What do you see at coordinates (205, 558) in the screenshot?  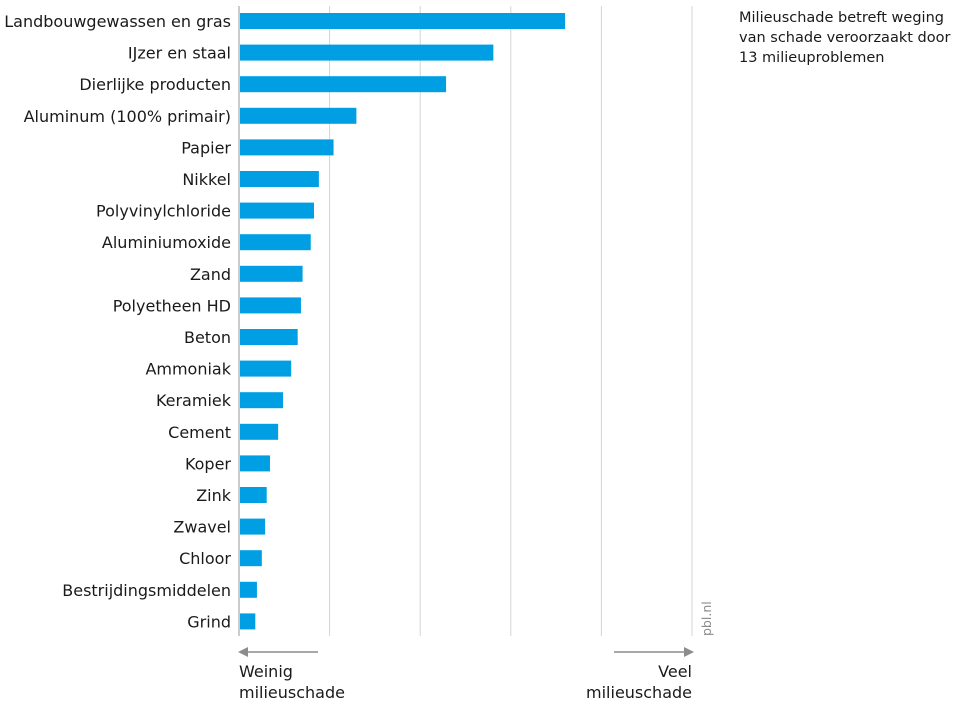 I see `category-label: Chloor` at bounding box center [205, 558].